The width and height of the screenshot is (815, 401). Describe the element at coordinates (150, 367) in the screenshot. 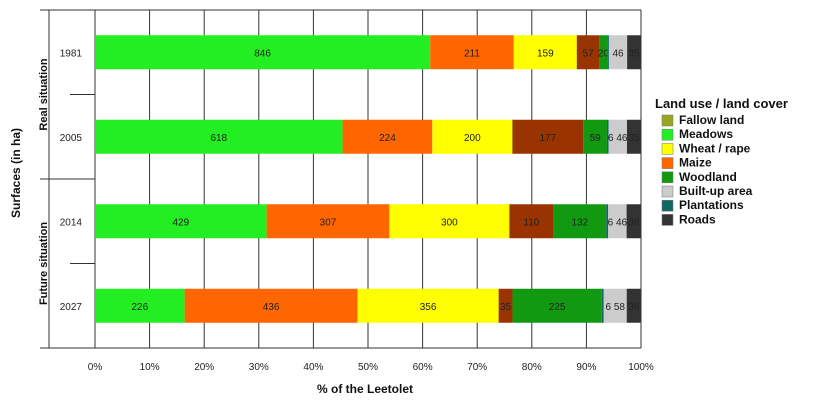

I see `x-tick-label: 10%` at that location.